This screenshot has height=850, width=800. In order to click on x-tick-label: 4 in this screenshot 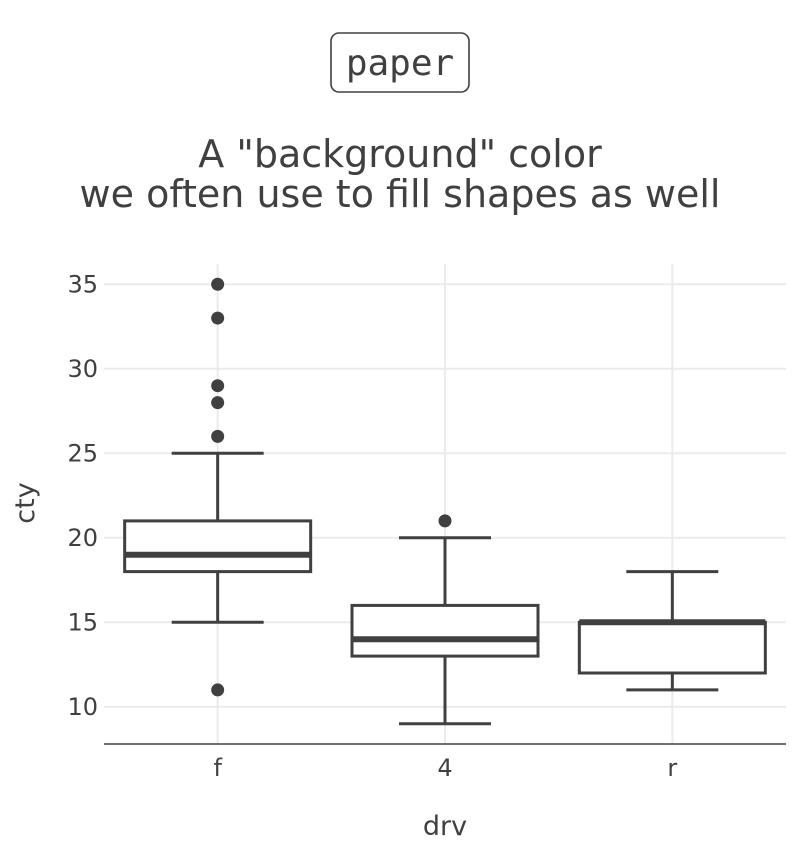, I will do `click(444, 768)`.